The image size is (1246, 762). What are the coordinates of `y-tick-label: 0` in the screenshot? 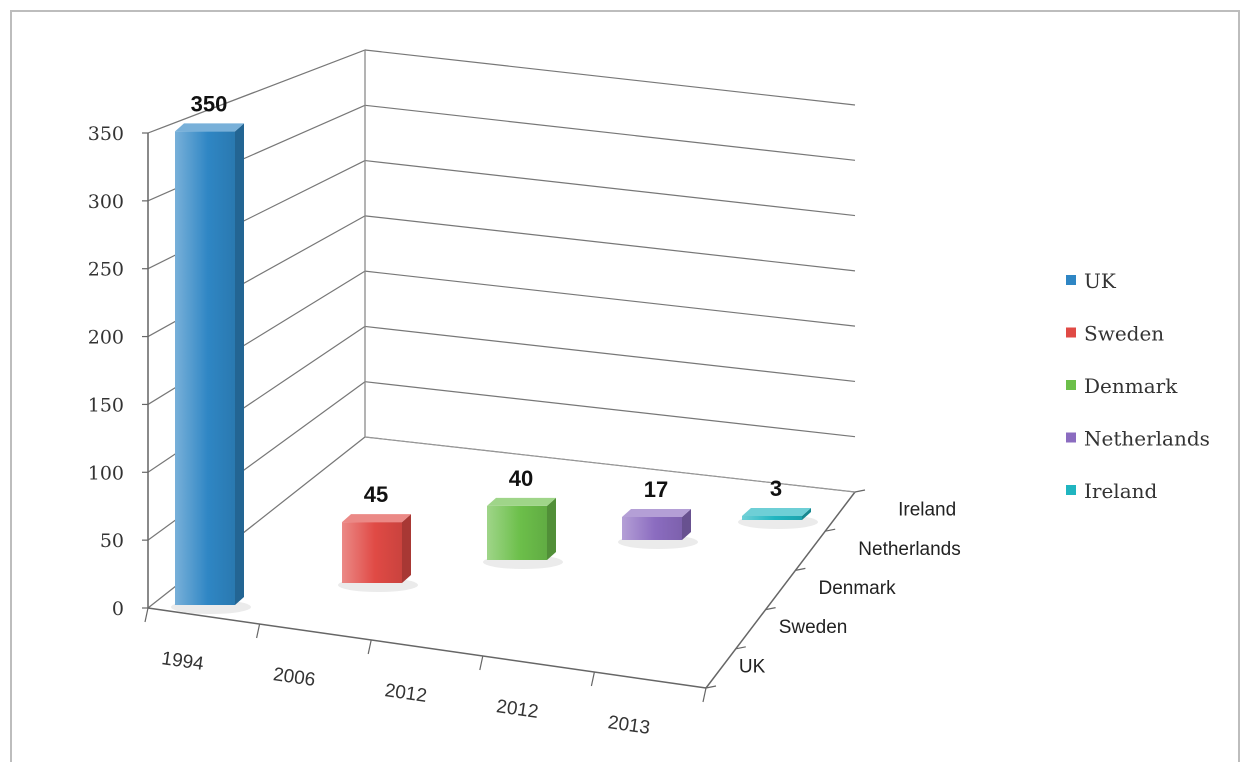 It's located at (118, 609).